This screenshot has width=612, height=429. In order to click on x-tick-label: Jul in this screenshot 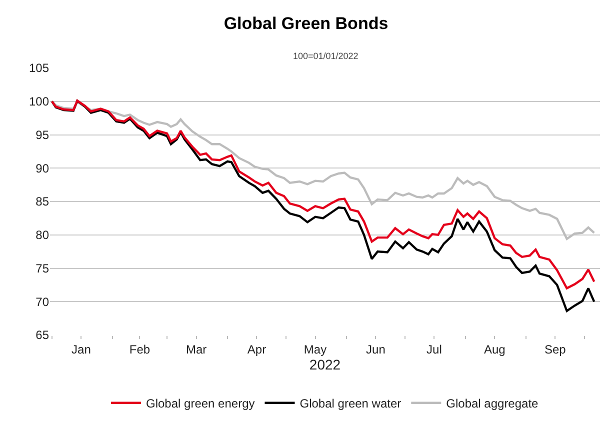, I will do `click(434, 349)`.